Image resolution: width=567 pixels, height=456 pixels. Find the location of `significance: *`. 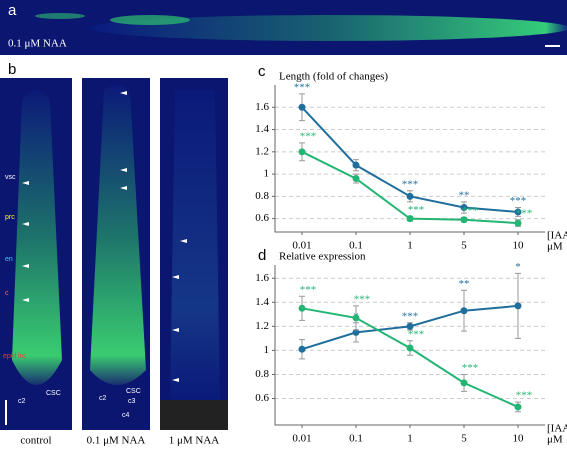

significance: * is located at coordinates (518, 267).